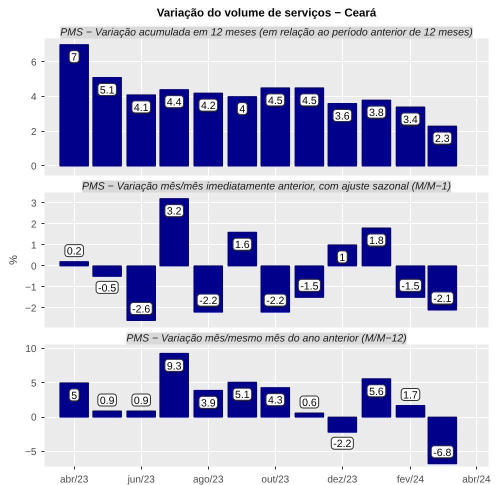  I want to click on data-label: 0.2, so click(74, 252).